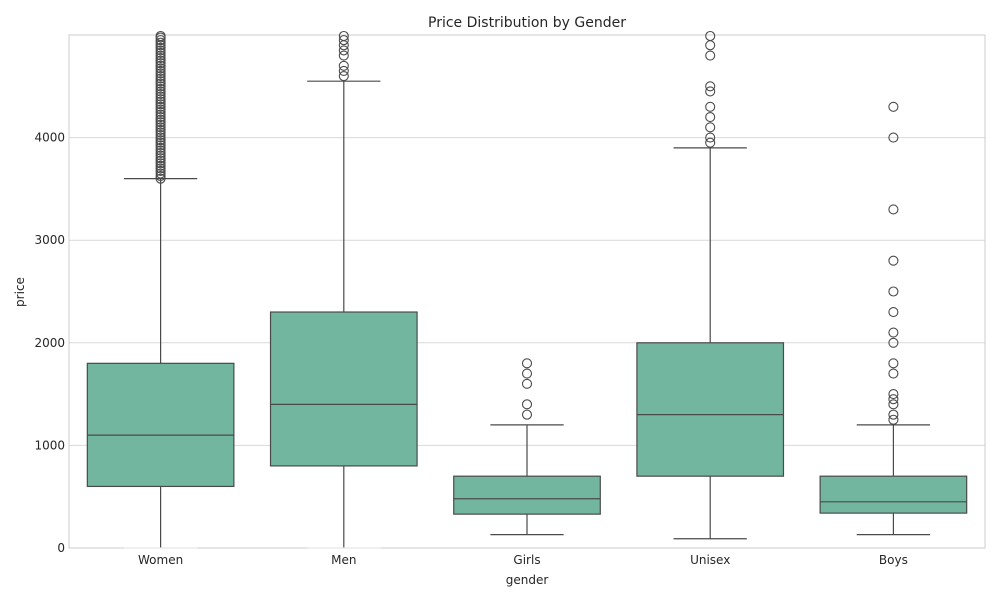 The height and width of the screenshot is (600, 1000). Describe the element at coordinates (160, 560) in the screenshot. I see `x-tick-label: Women` at that location.